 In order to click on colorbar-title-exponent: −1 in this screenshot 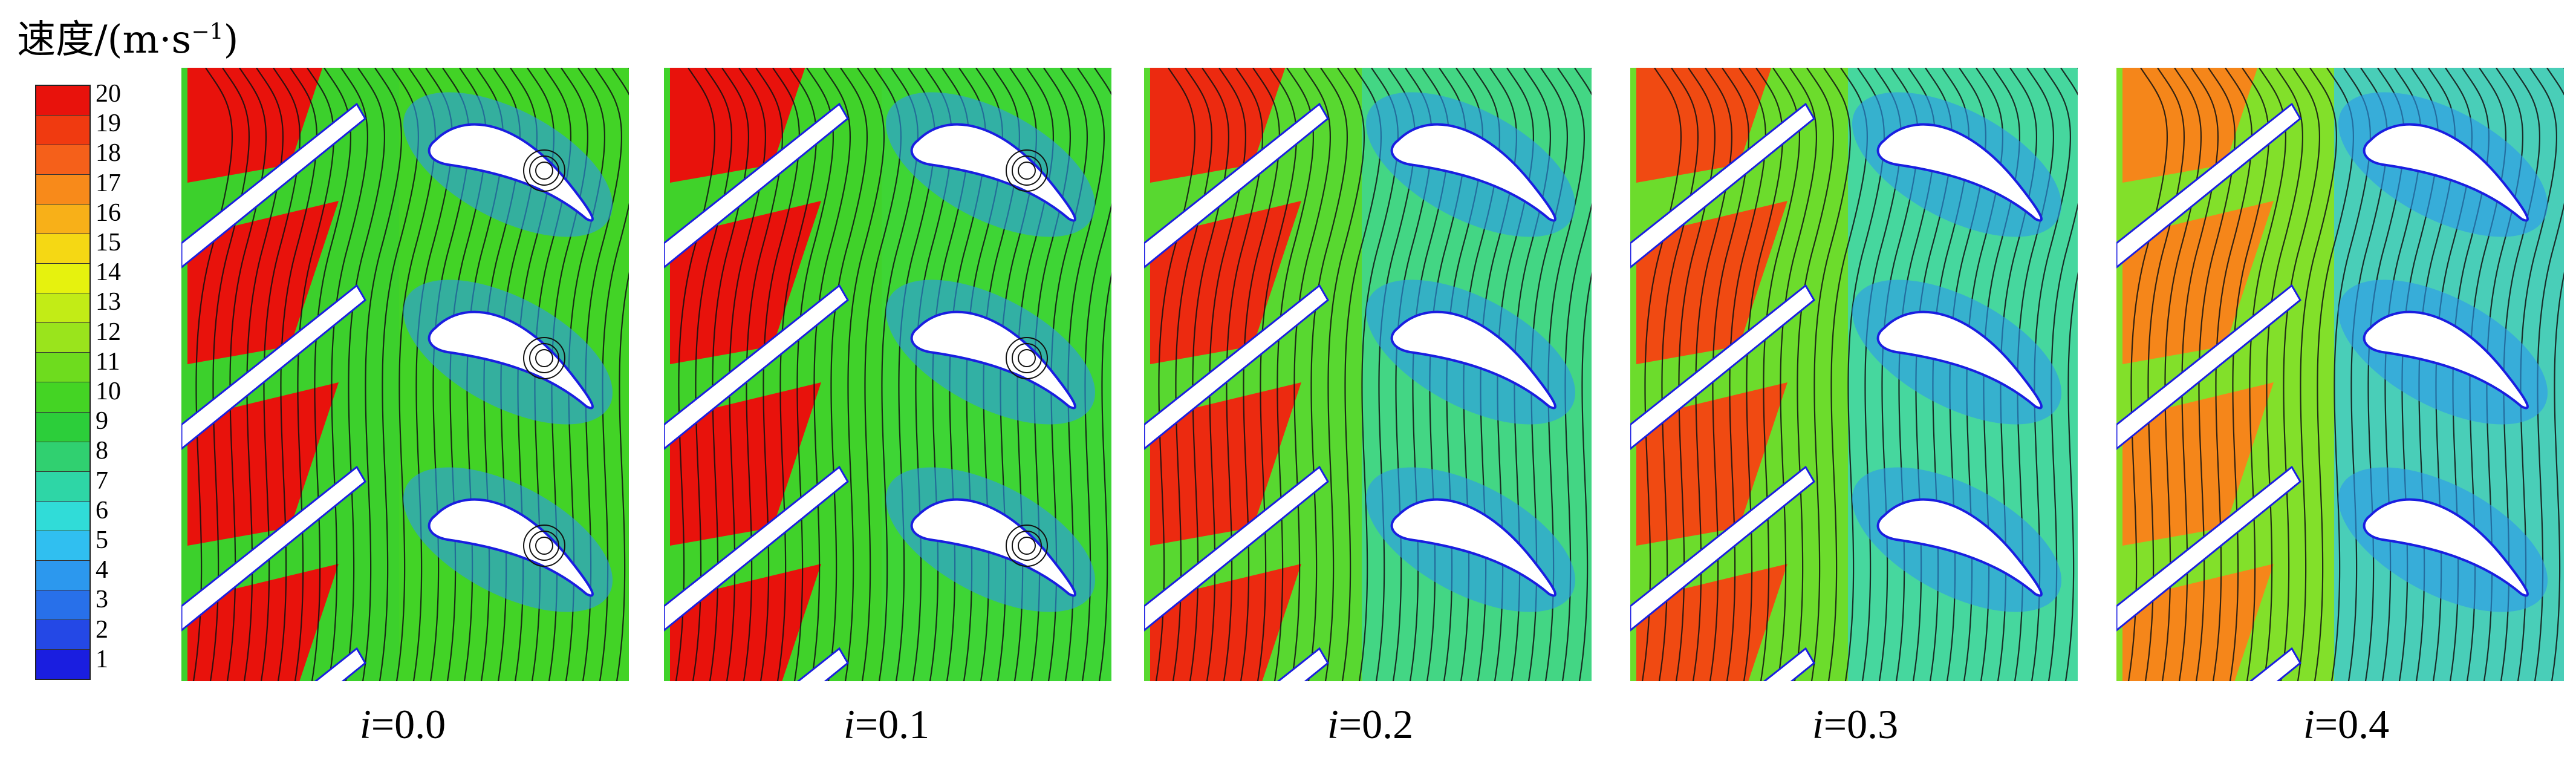, I will do `click(208, 32)`.